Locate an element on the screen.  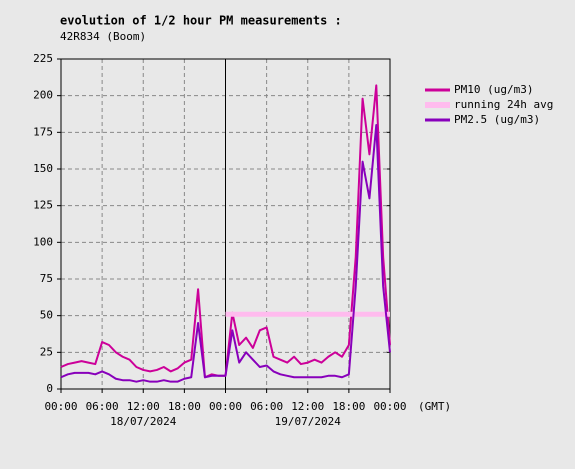
legend-label: PM10 (ug/m3) is located at coordinates (493, 89).